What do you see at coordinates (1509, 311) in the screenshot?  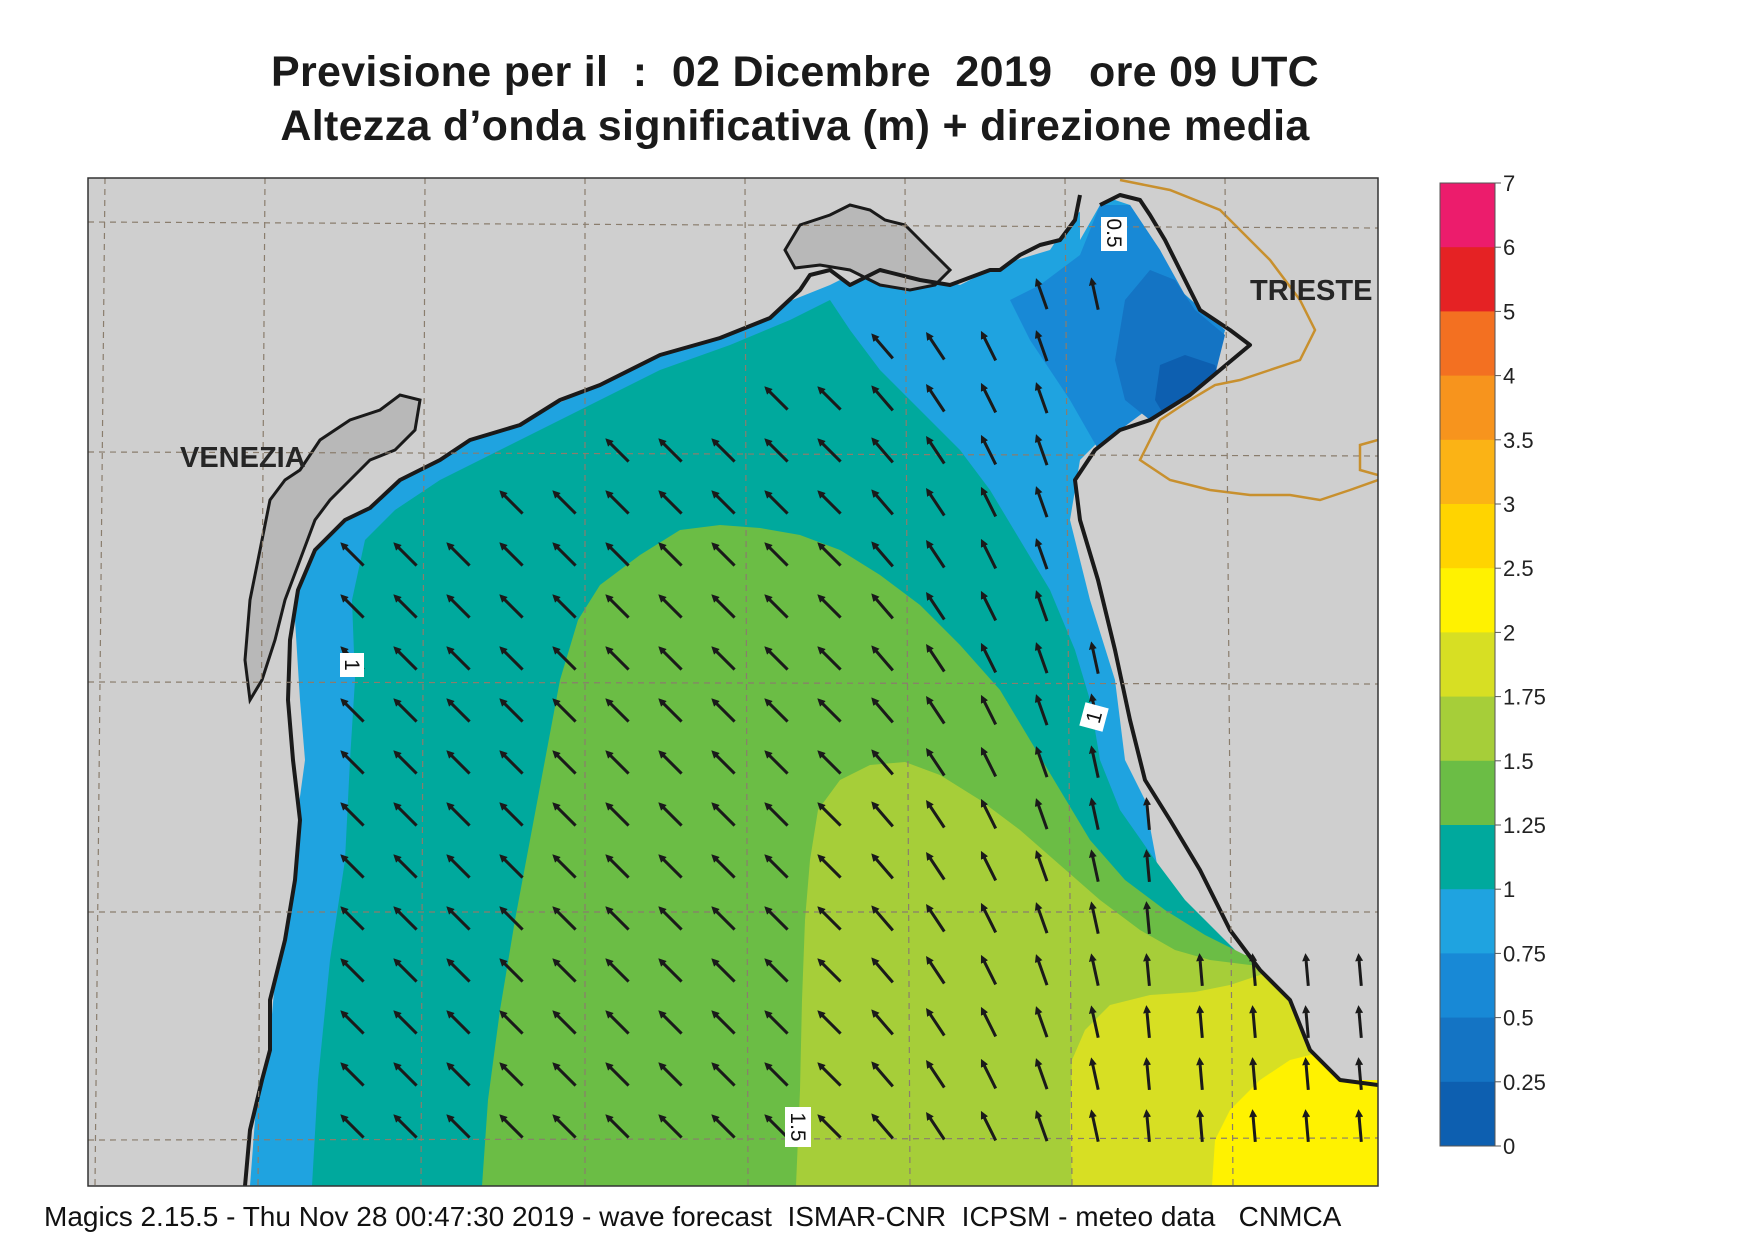 I see `colorbar-tick-label: 5` at bounding box center [1509, 311].